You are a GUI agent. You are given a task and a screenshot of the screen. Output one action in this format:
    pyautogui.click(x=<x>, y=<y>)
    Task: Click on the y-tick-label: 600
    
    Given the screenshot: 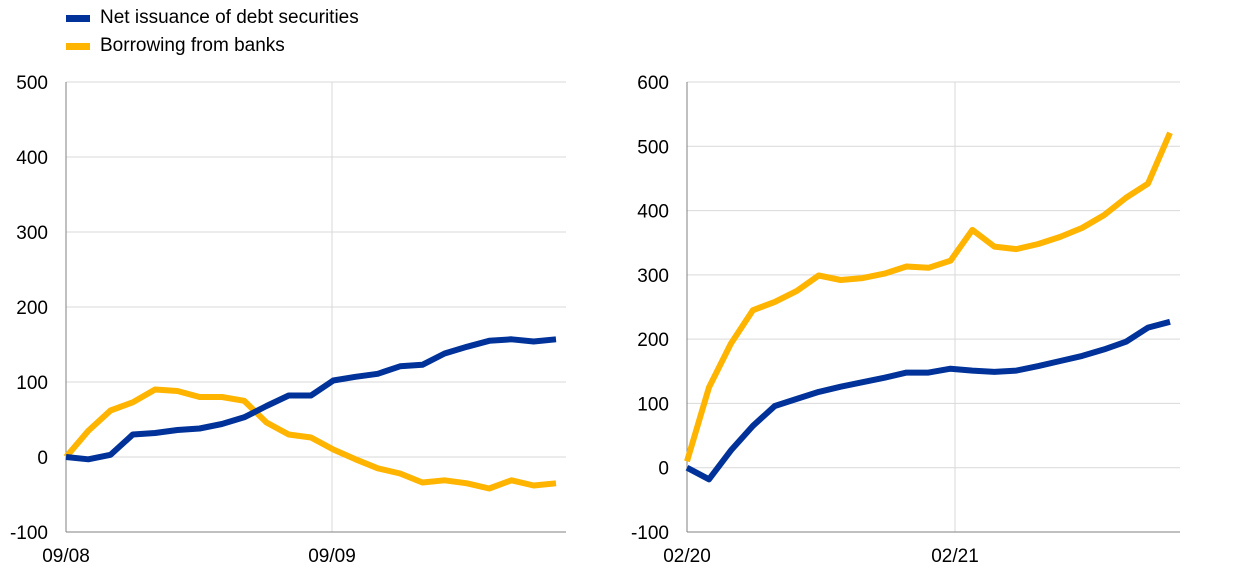 What is the action you would take?
    pyautogui.click(x=653, y=83)
    